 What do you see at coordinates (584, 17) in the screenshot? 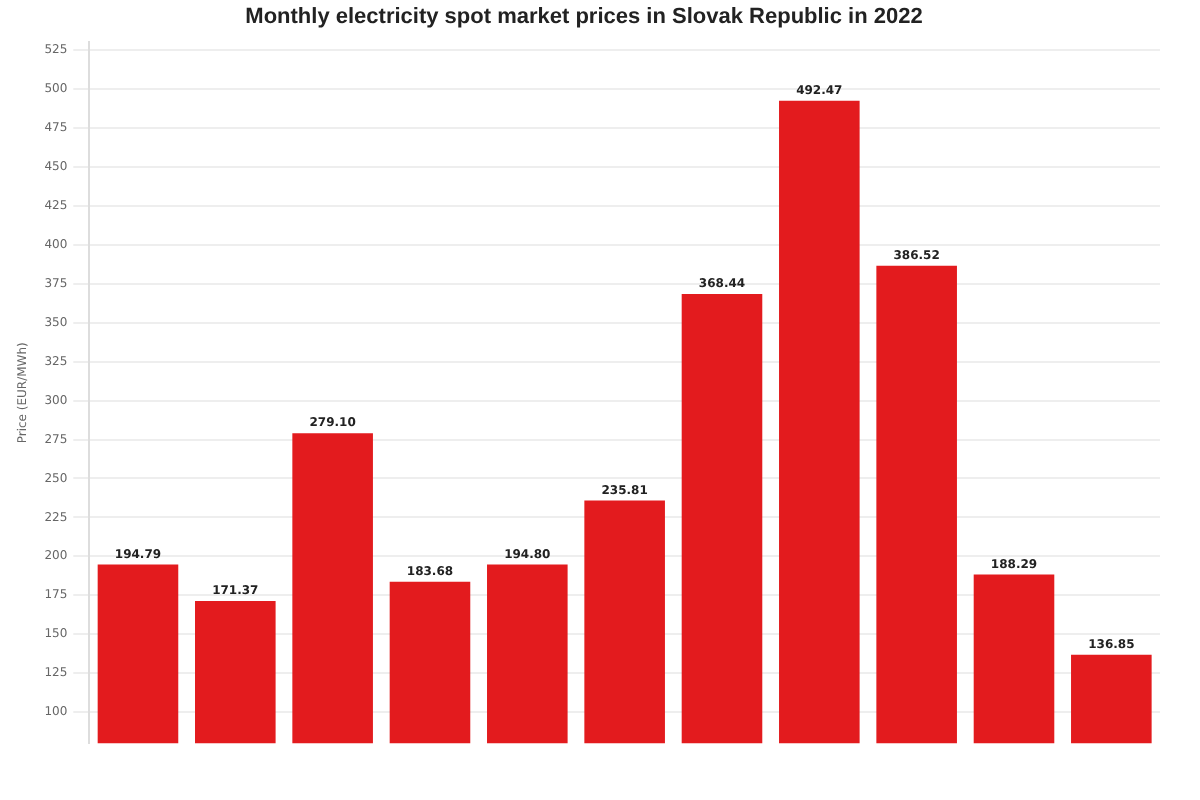
I see `chart-title: Monthly electricity spot market prices in Slovak Republic in 2022` at bounding box center [584, 17].